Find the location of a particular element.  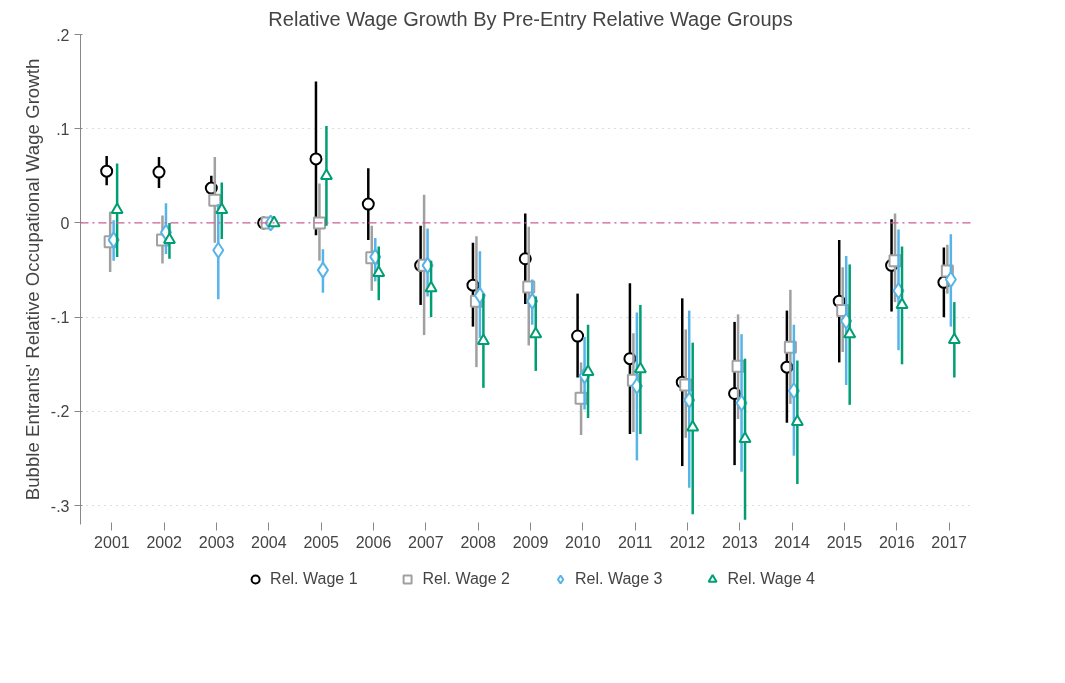

y-axis-title: Bubble Entrants' Relative Occupational Wage Growth is located at coordinates (32, 279).